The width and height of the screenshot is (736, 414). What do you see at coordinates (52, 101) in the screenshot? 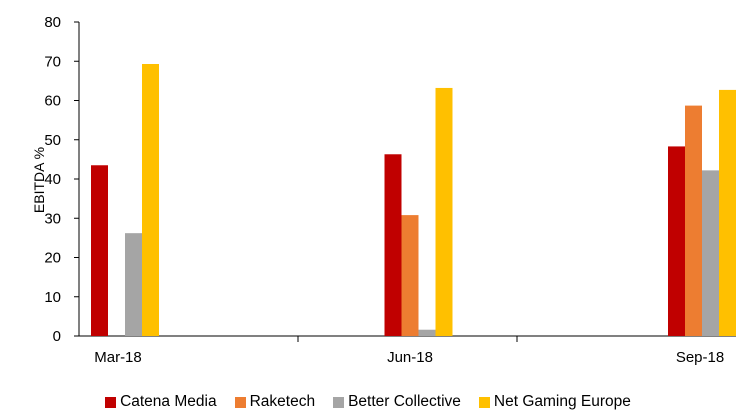
I see `y-tick-label: 60` at bounding box center [52, 101].